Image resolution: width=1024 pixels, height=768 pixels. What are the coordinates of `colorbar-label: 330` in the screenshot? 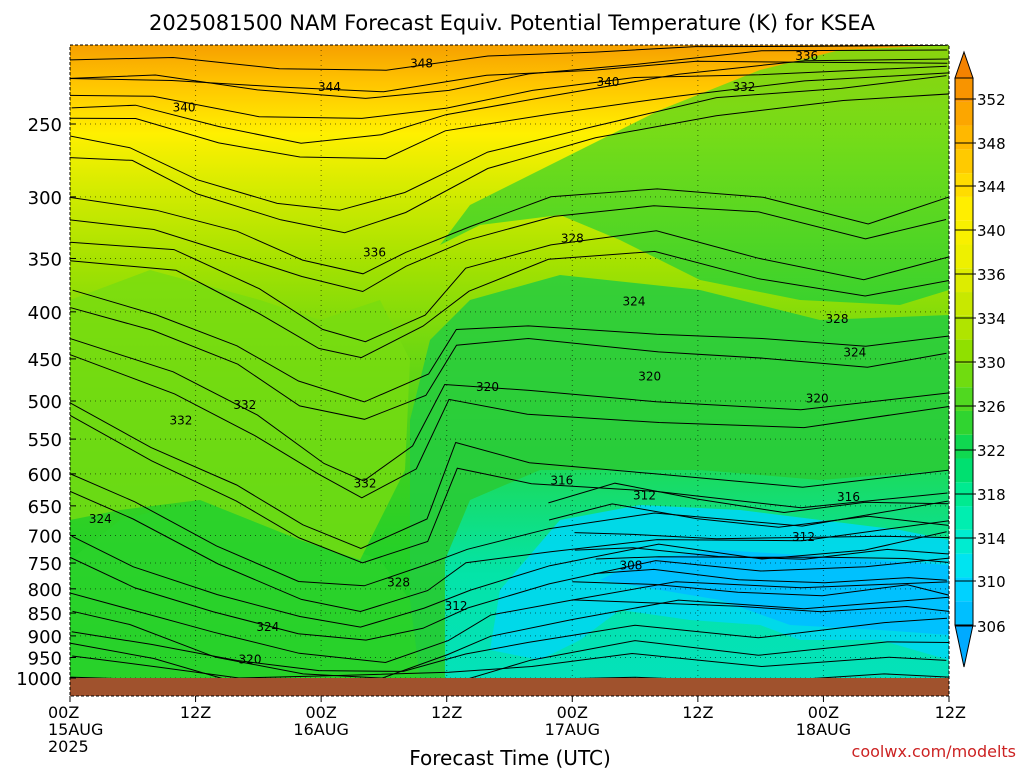 It's located at (991, 363).